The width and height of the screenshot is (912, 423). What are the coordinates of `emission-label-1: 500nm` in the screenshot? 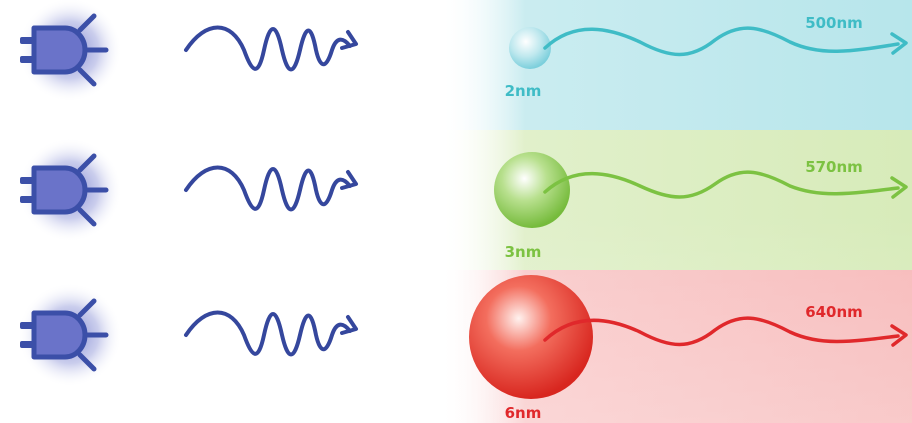 It's located at (834, 23).